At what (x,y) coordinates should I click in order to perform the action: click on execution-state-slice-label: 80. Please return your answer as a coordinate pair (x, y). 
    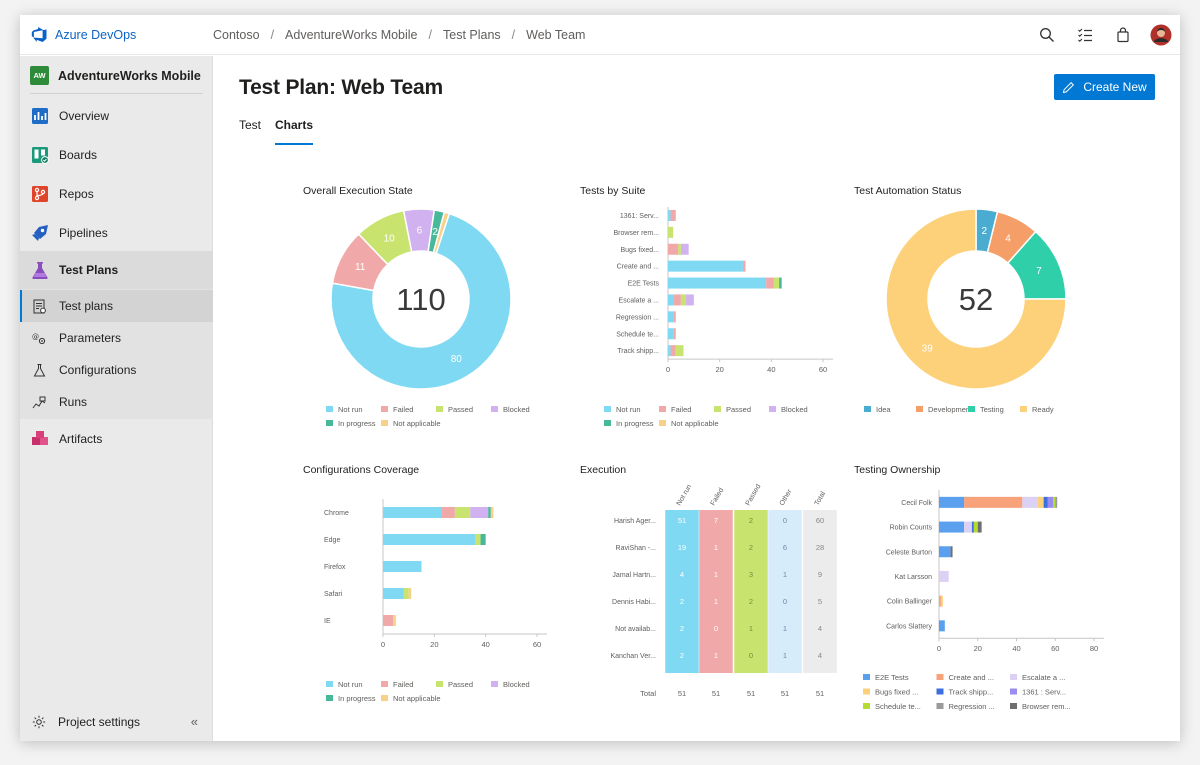
    Looking at the image, I should click on (457, 359).